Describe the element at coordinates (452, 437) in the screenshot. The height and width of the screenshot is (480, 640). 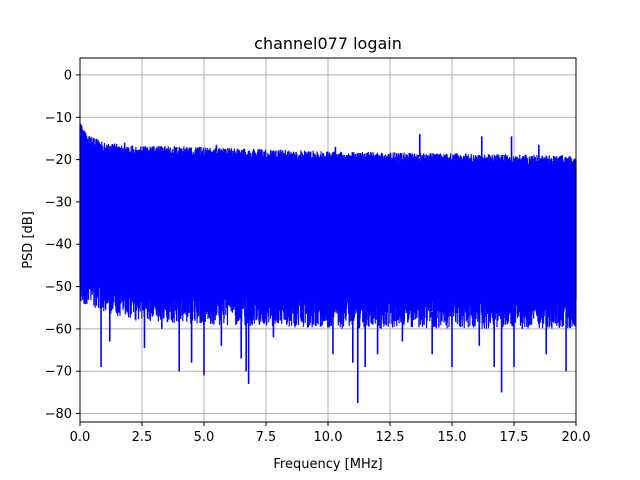
I see `x-tick-label: 15.0` at that location.